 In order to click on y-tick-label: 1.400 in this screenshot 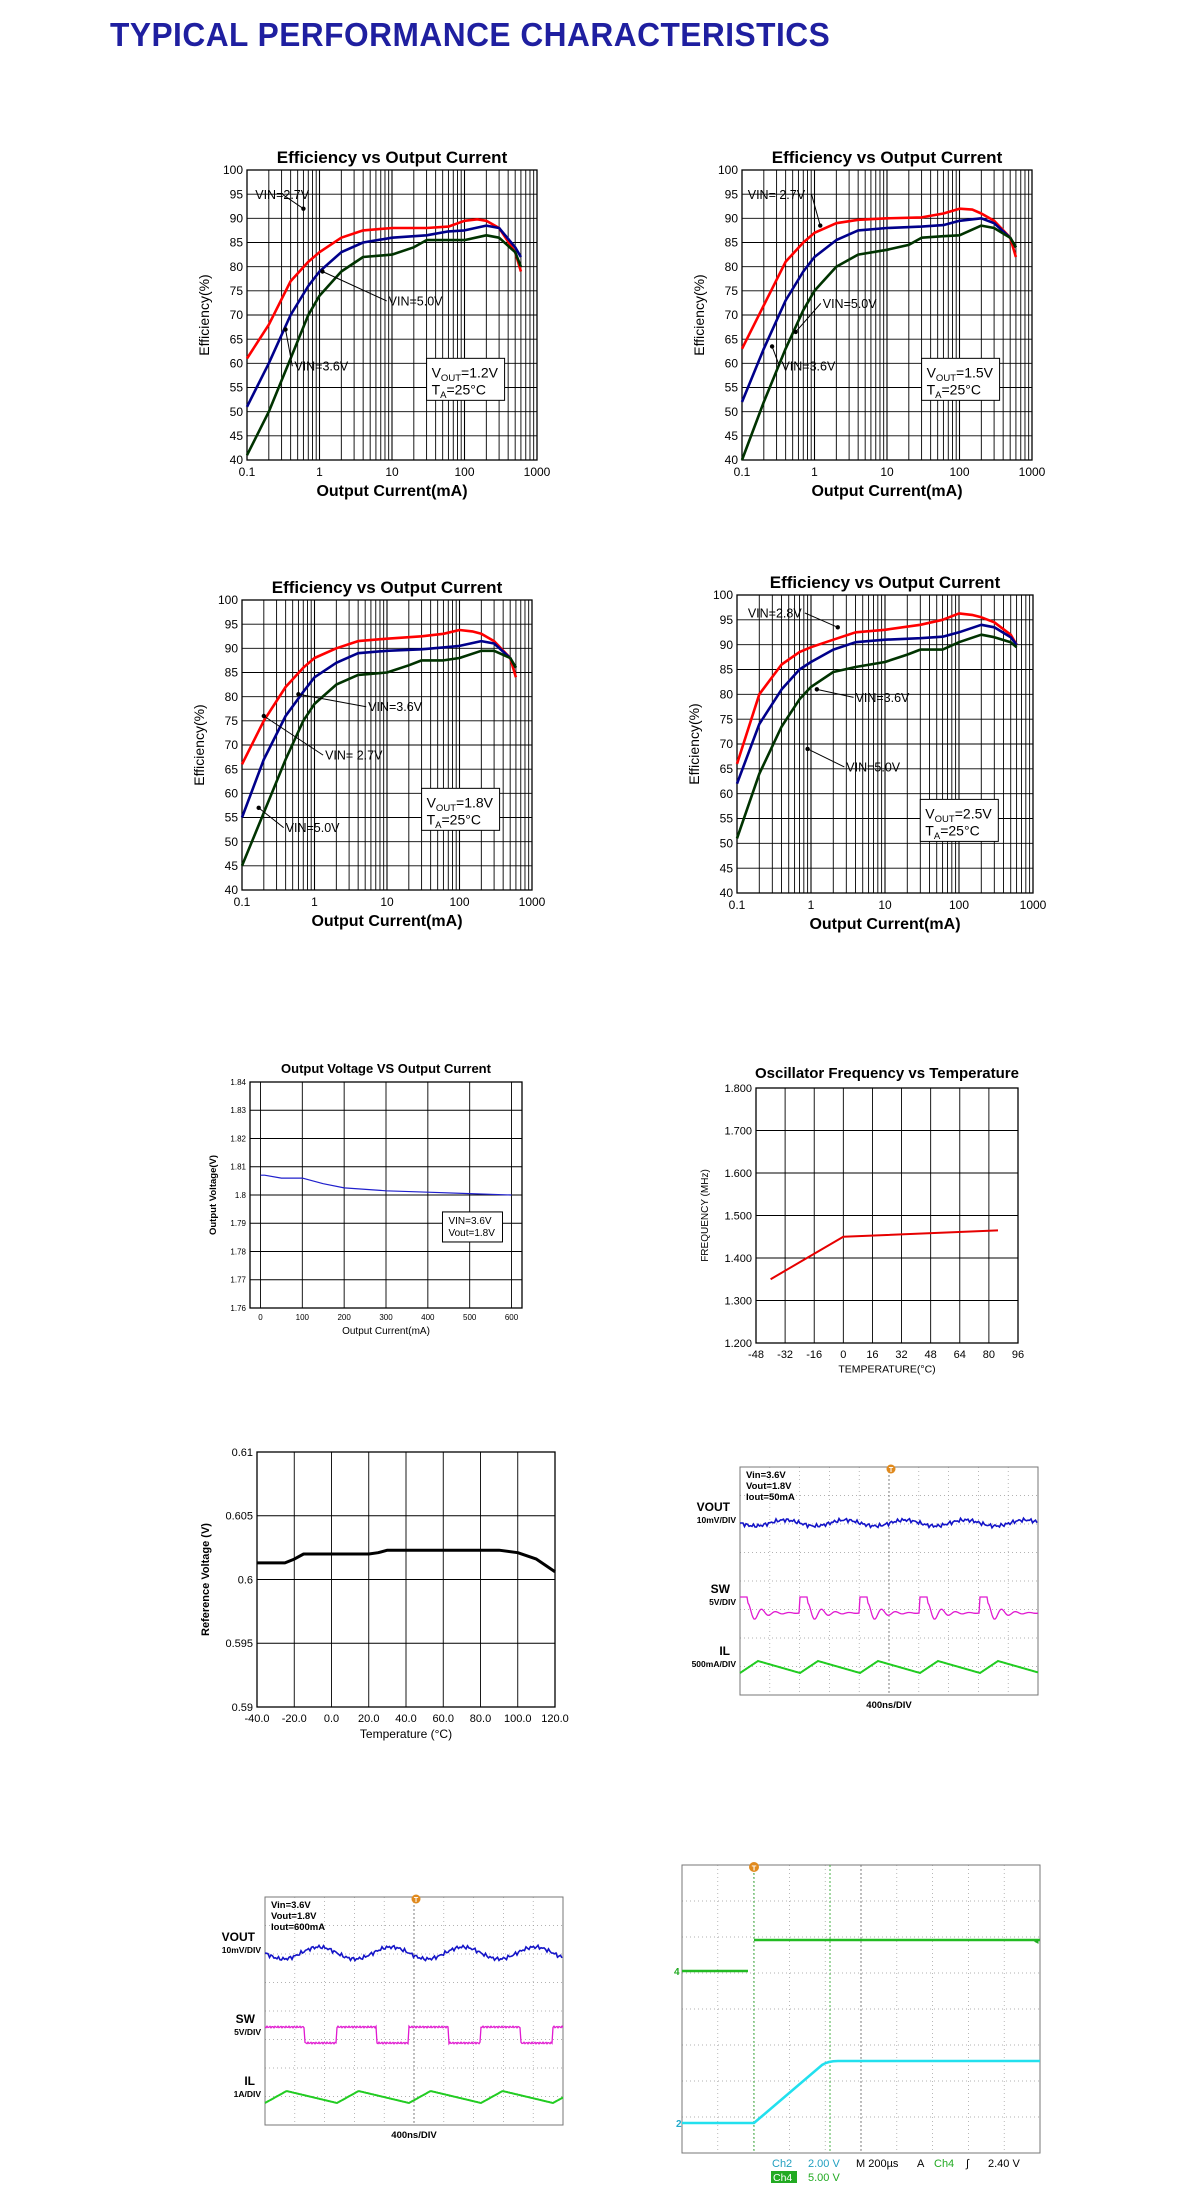, I will do `click(738, 1259)`.